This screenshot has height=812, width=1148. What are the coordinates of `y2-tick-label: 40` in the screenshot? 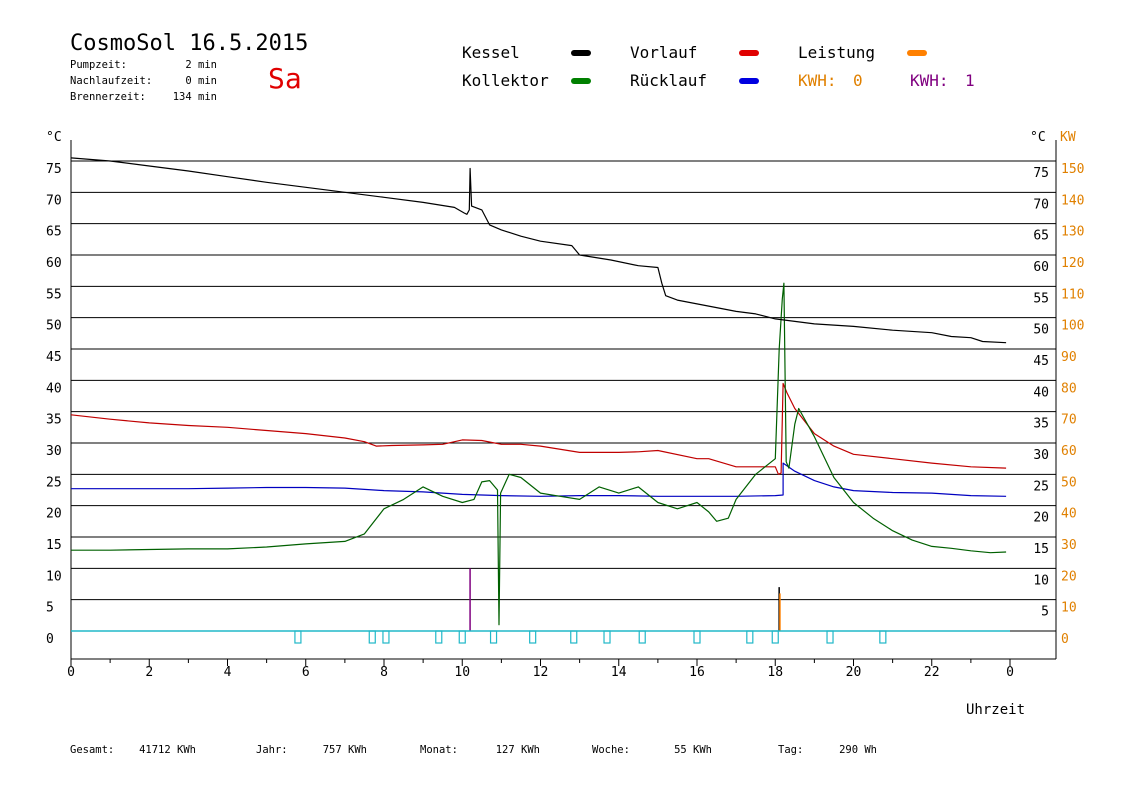 It's located at (1069, 514).